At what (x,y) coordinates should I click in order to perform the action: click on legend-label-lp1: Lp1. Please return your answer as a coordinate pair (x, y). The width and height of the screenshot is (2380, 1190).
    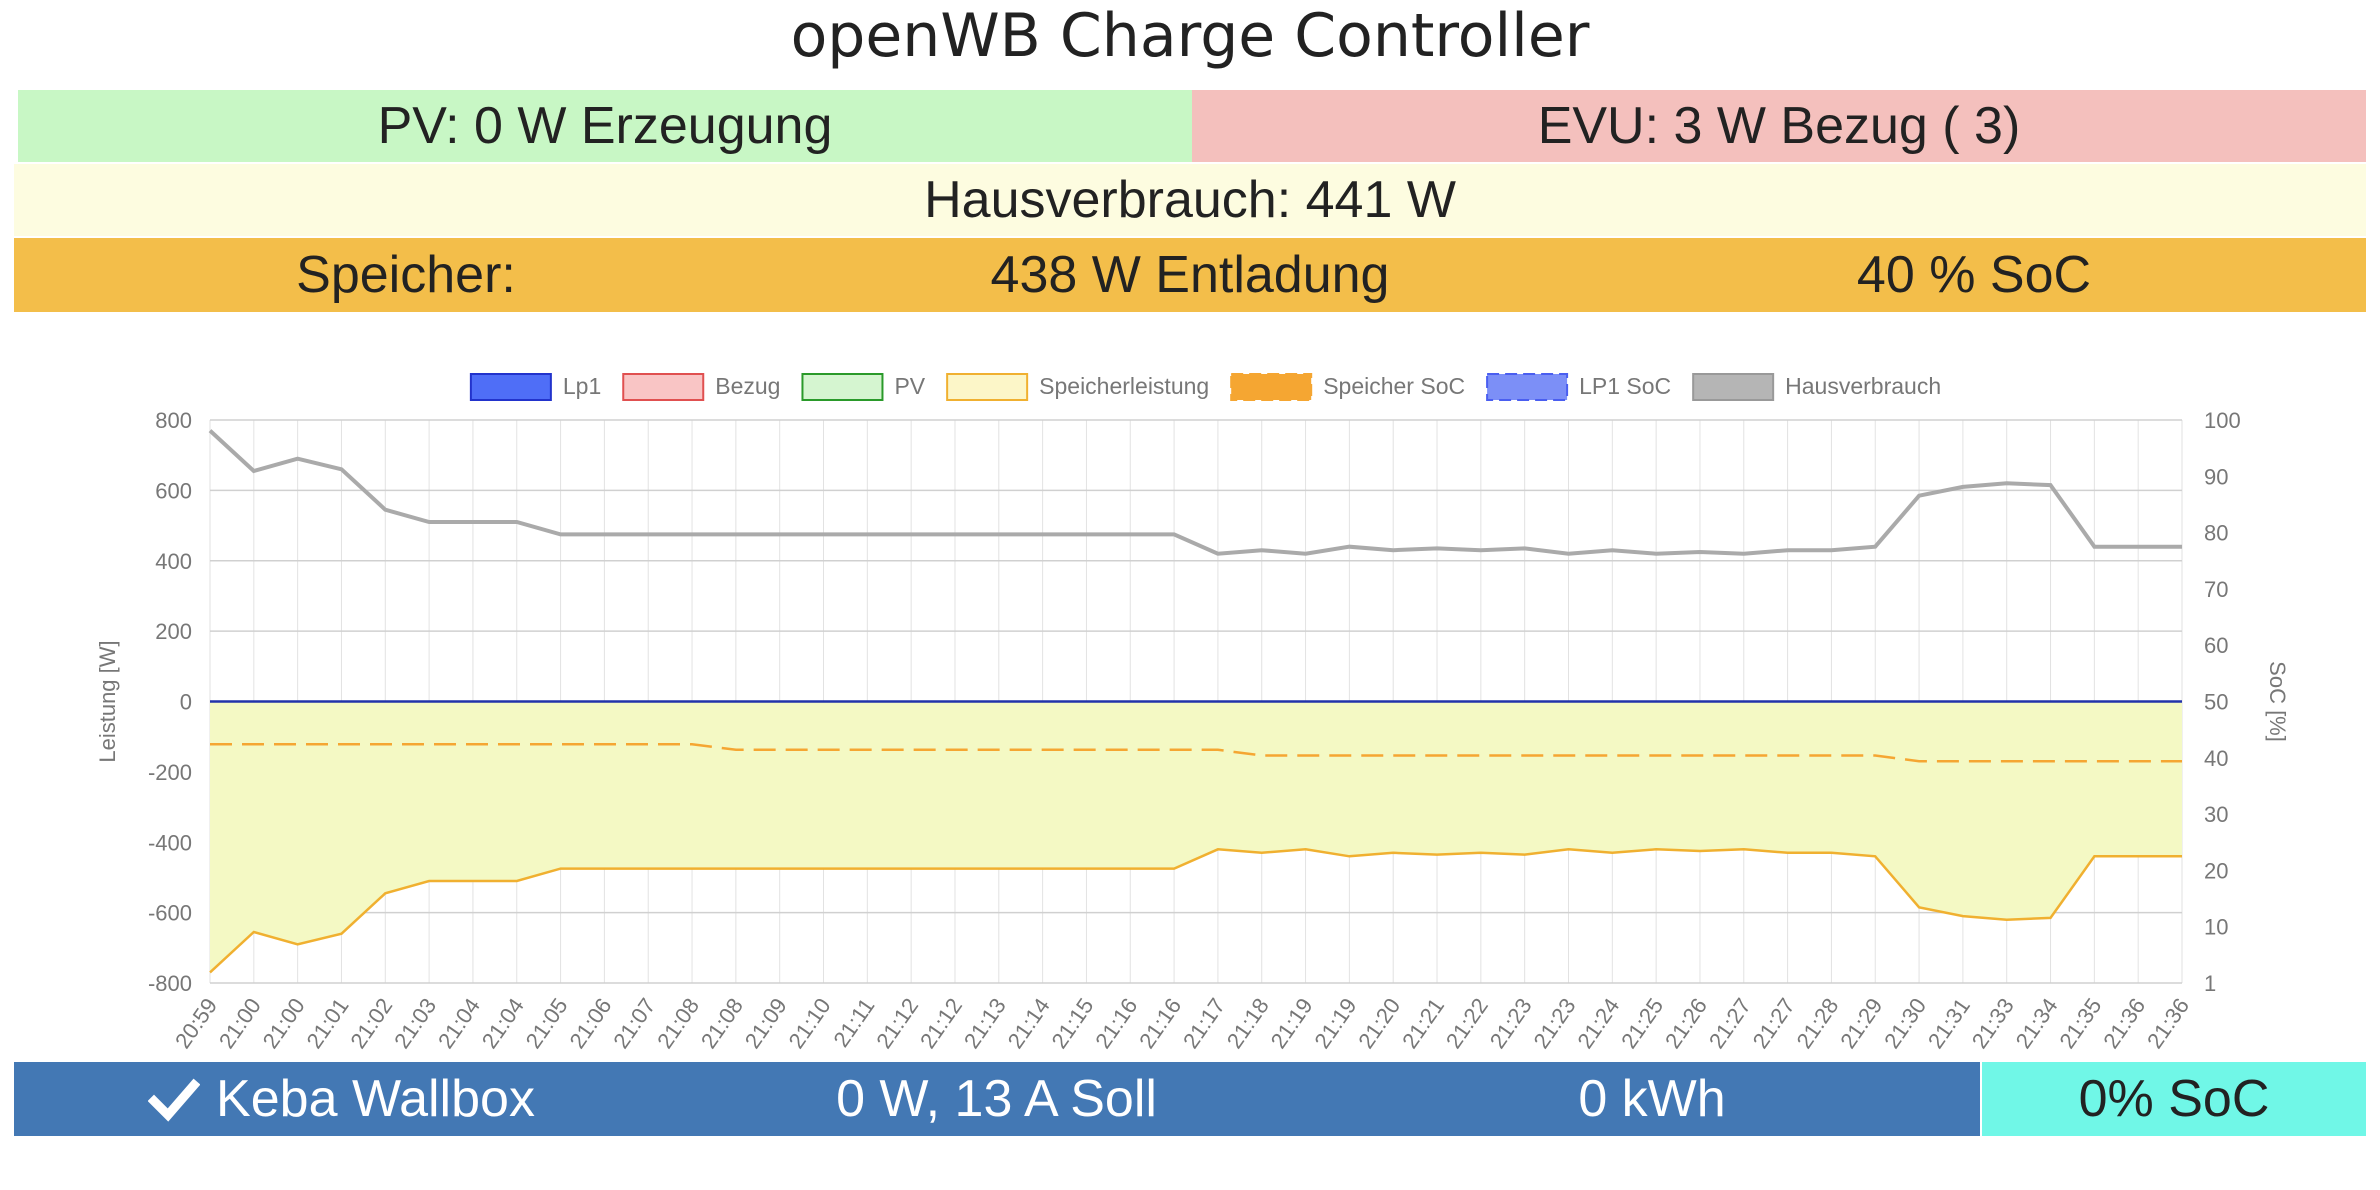
    Looking at the image, I should click on (582, 386).